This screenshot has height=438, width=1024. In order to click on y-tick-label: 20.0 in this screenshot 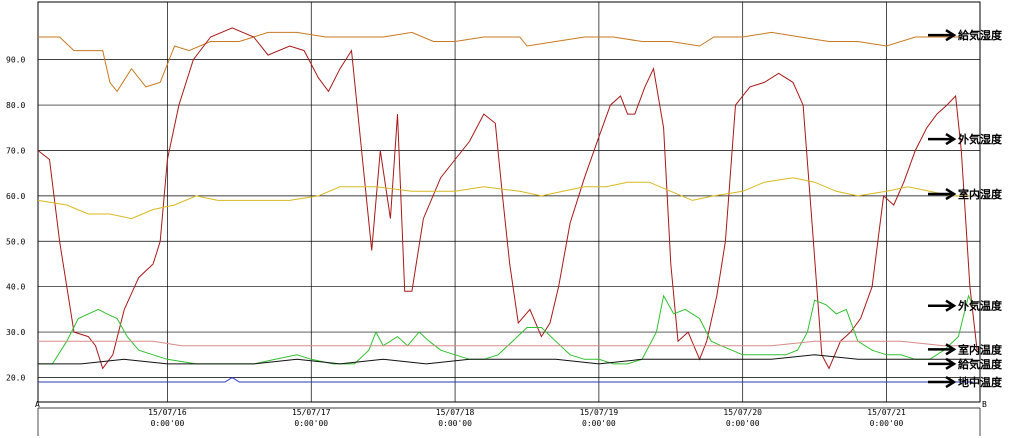, I will do `click(15, 377)`.